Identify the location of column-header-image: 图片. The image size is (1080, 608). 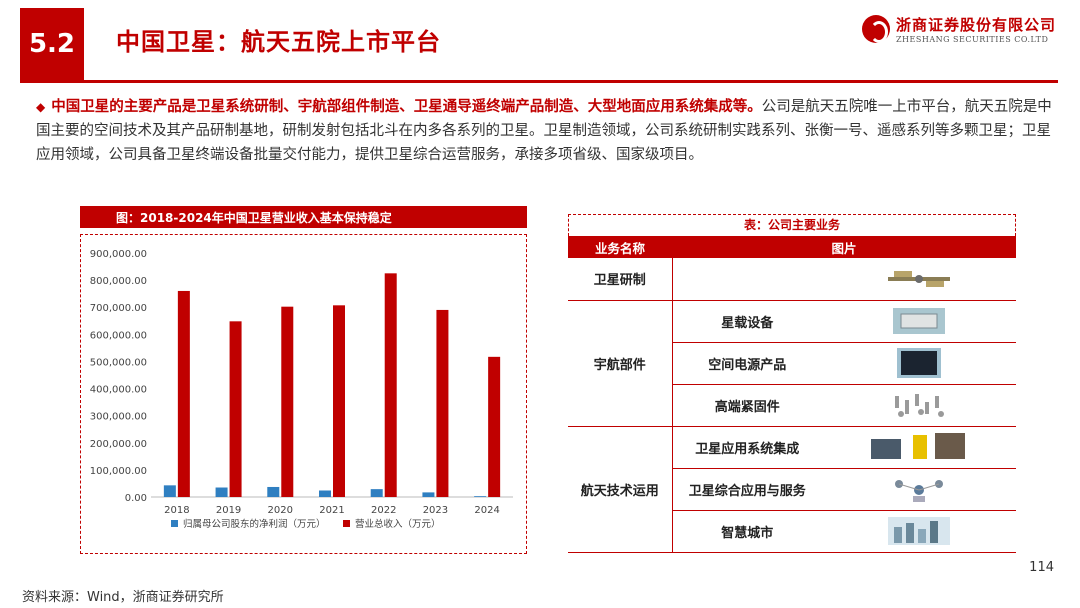
(844, 247).